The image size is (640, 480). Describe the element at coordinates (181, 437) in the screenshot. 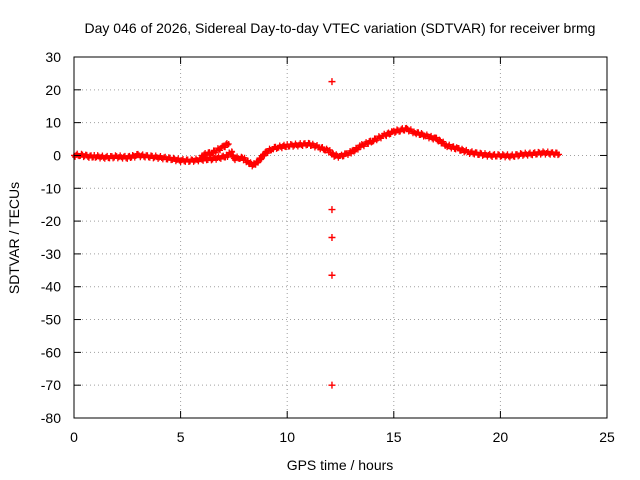

I see `x-tick-label: 5` at that location.